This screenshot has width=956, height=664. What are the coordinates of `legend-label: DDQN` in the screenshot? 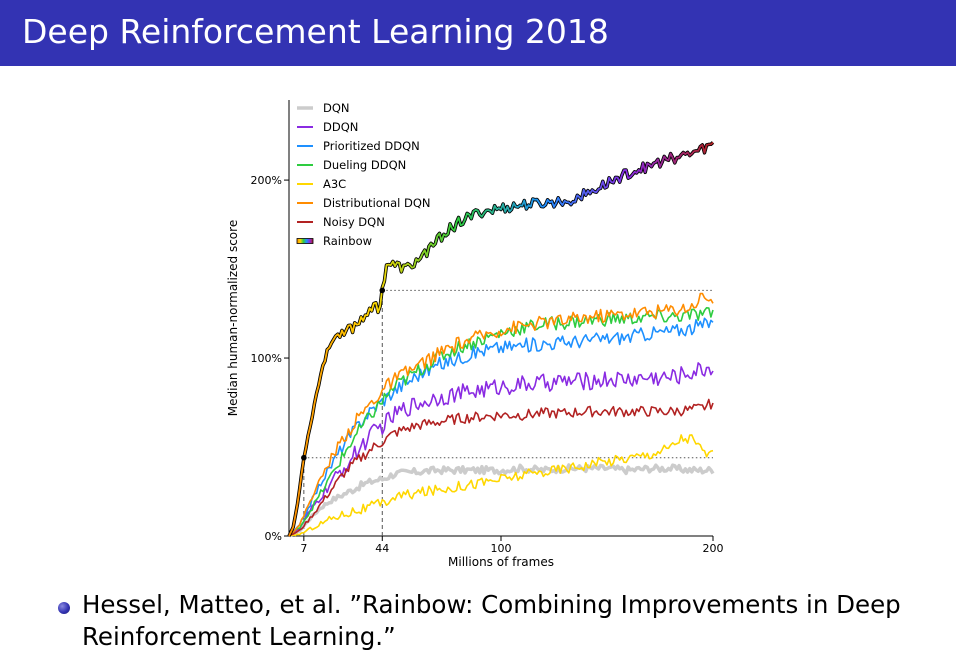 It's located at (340, 127).